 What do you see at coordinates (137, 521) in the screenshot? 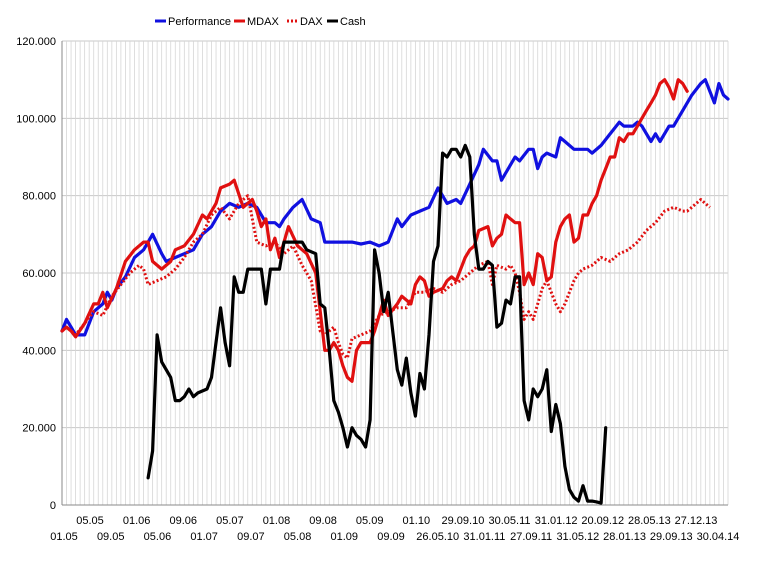
I see `x-tick-label-row1: 01.06` at bounding box center [137, 521].